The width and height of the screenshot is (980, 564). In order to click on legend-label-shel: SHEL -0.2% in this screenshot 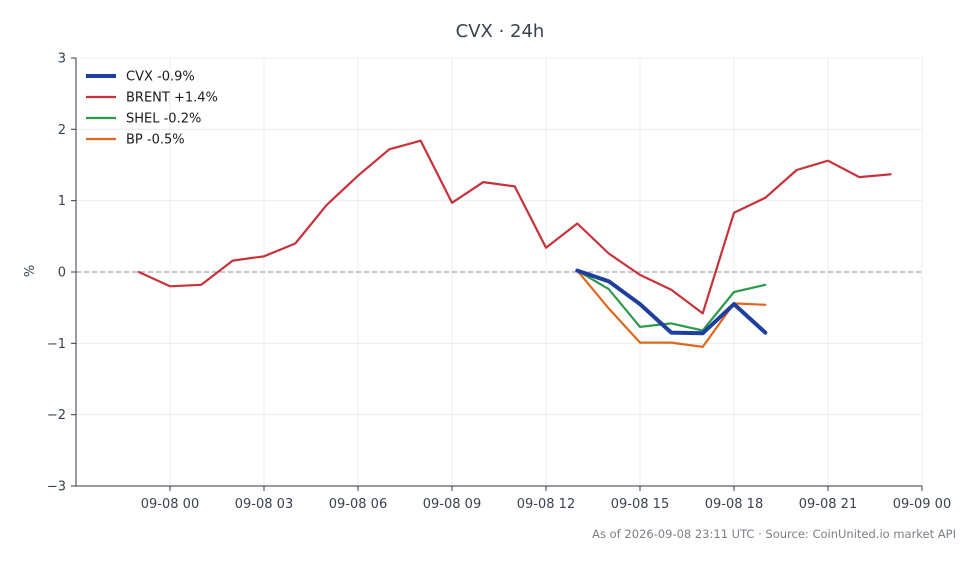, I will do `click(163, 119)`.